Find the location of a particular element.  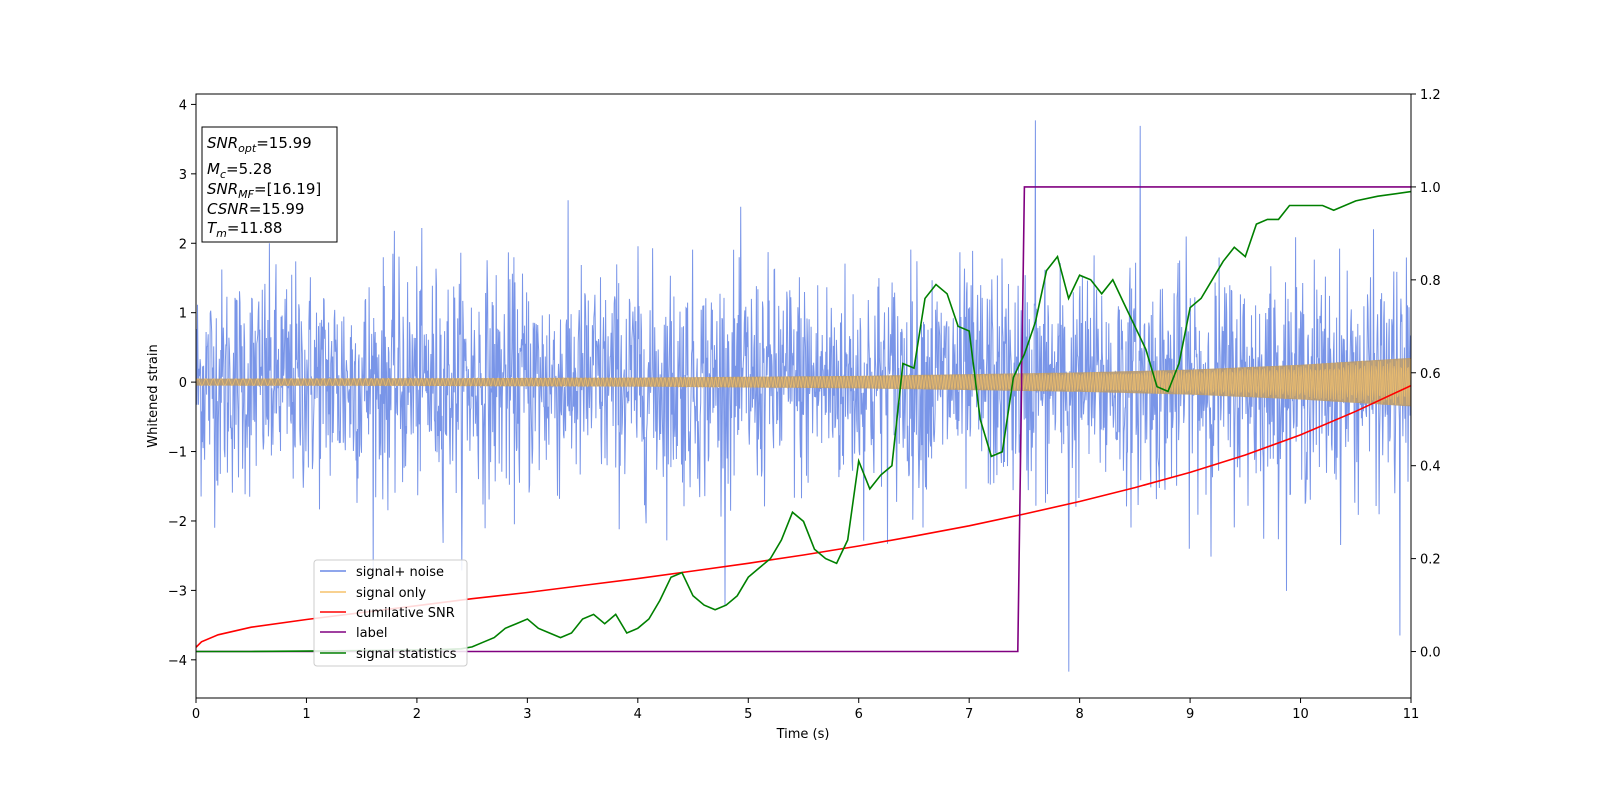

y2-tick-label: 0.0 is located at coordinates (1430, 653).